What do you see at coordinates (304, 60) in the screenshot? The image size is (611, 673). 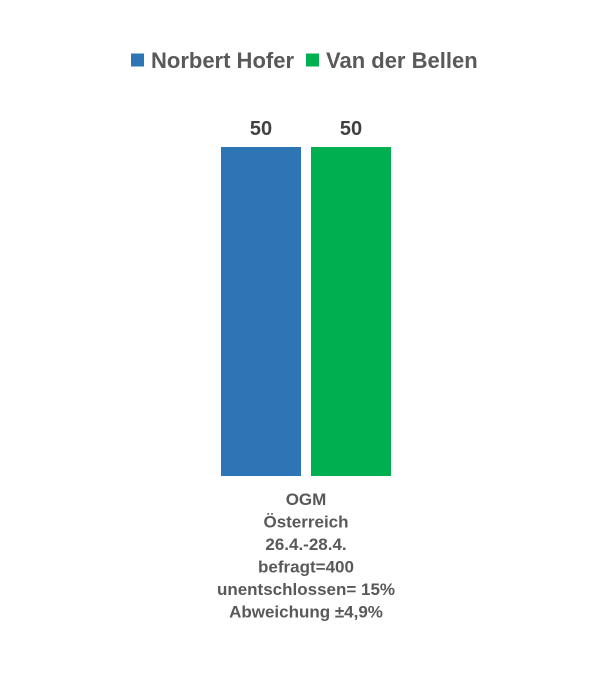 I see `chart-legend: Norbert Hofer Van der Bellen` at bounding box center [304, 60].